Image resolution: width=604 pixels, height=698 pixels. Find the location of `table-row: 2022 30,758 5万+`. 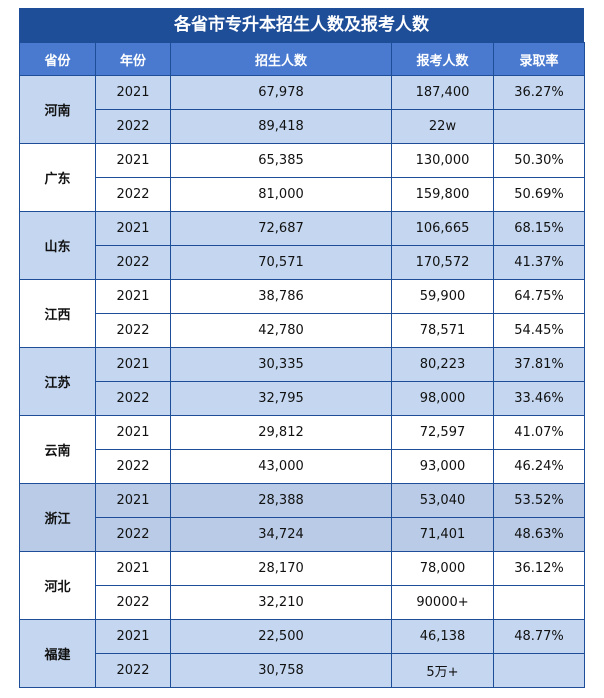

table-row: 2022 30,758 5万+ is located at coordinates (302, 670).